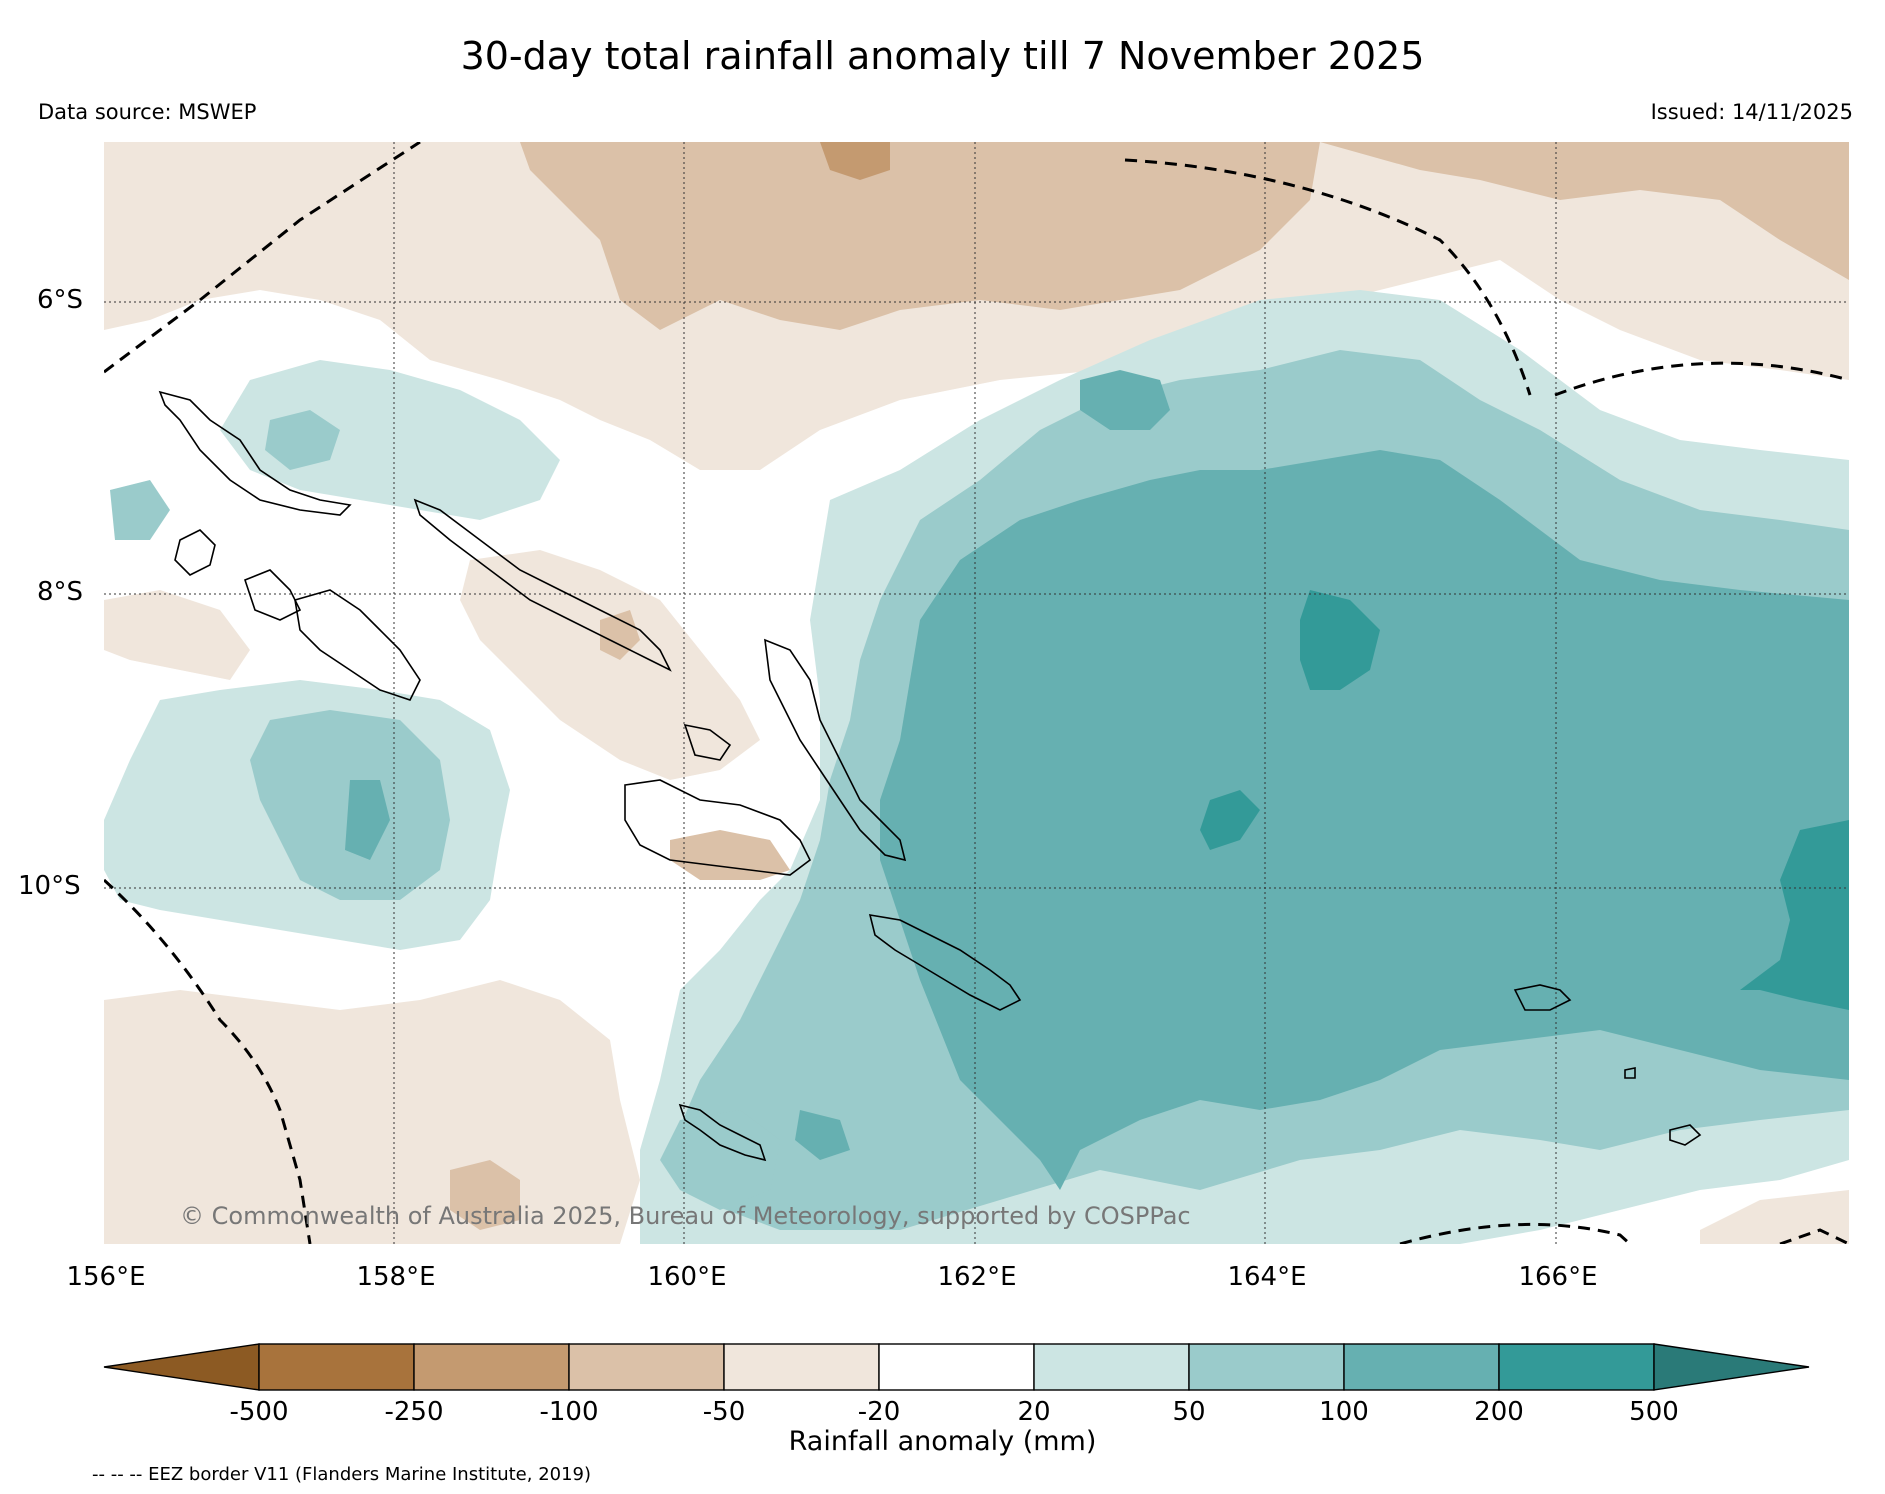 The image size is (1885, 1494). Describe the element at coordinates (195, 552) in the screenshot. I see `shortland-coast` at that location.